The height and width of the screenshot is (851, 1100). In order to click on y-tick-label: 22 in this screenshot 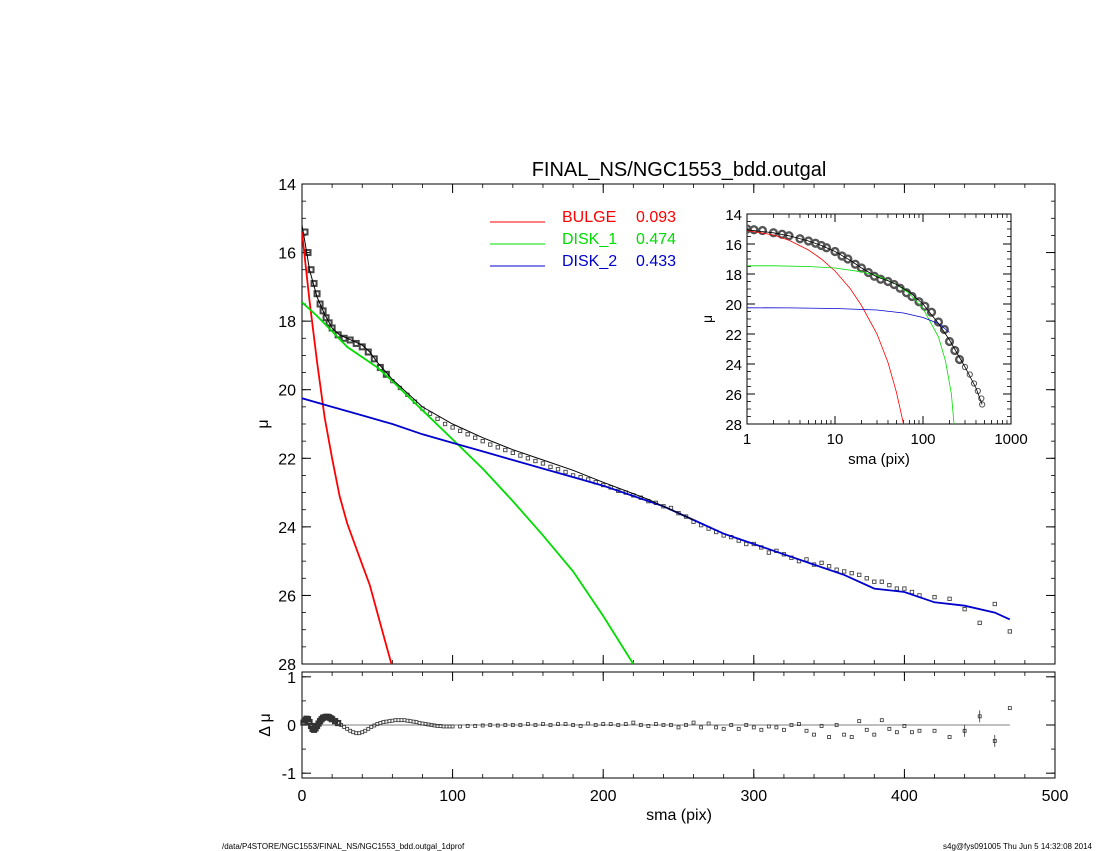, I will do `click(287, 459)`.